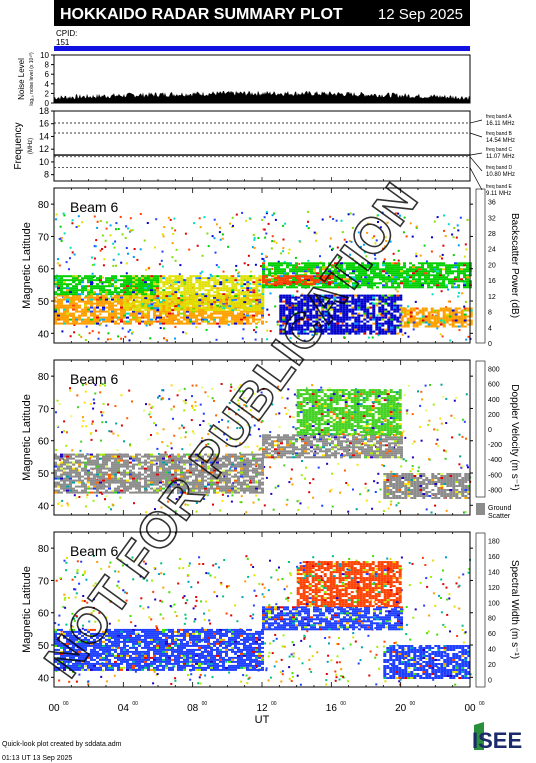  Describe the element at coordinates (498, 194) in the screenshot. I see `freq-band-value: 9.11 MHz` at that location.